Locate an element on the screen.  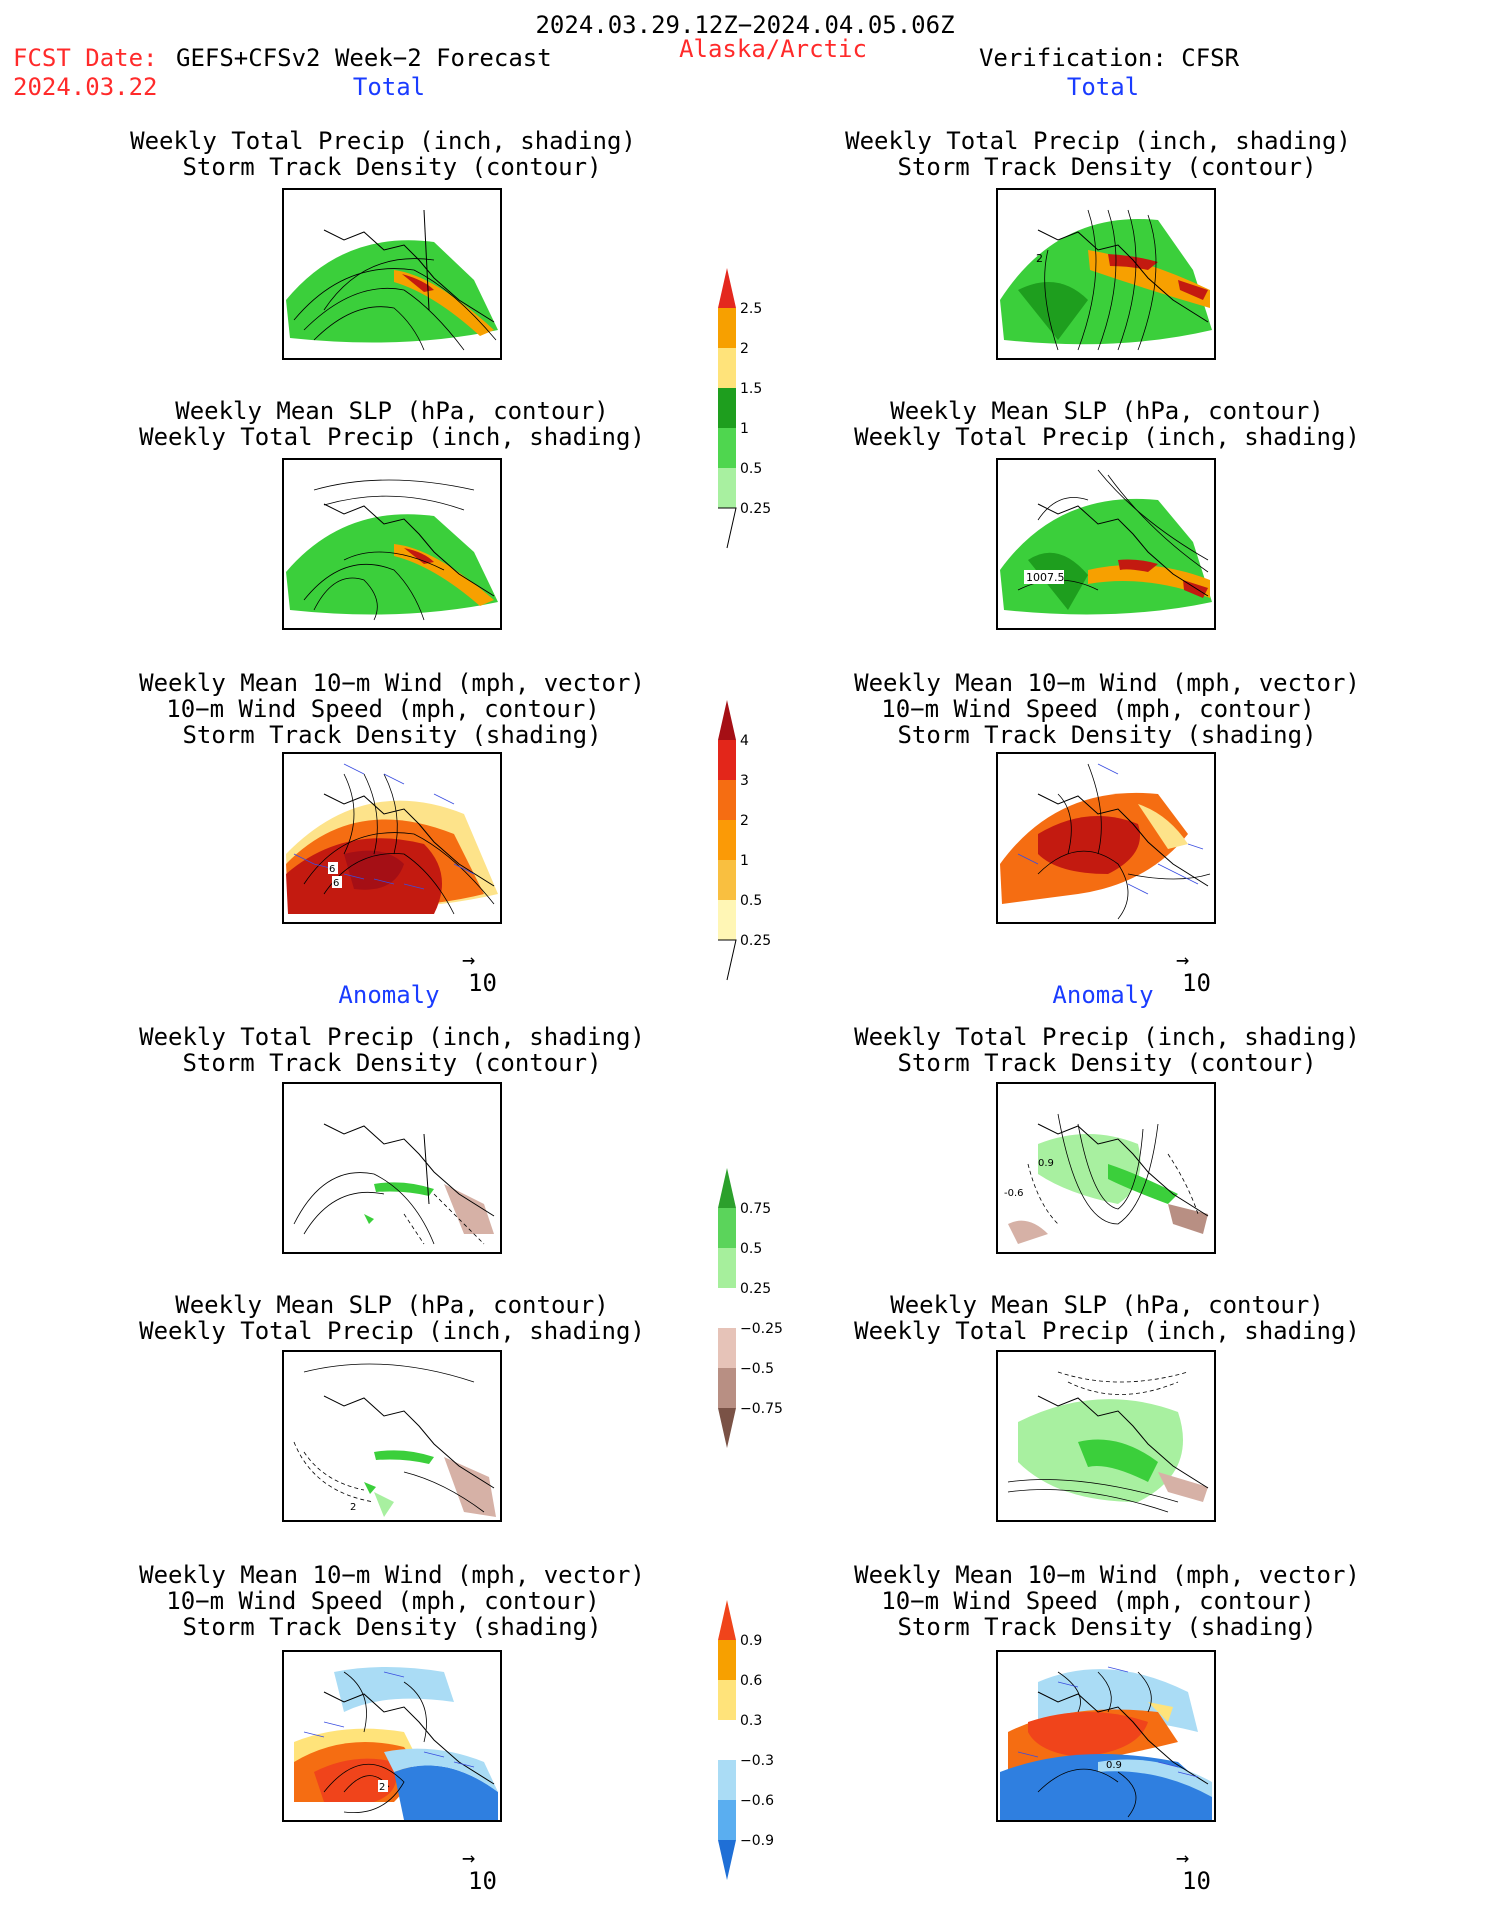
cb-tick: 0.3 is located at coordinates (751, 1721).